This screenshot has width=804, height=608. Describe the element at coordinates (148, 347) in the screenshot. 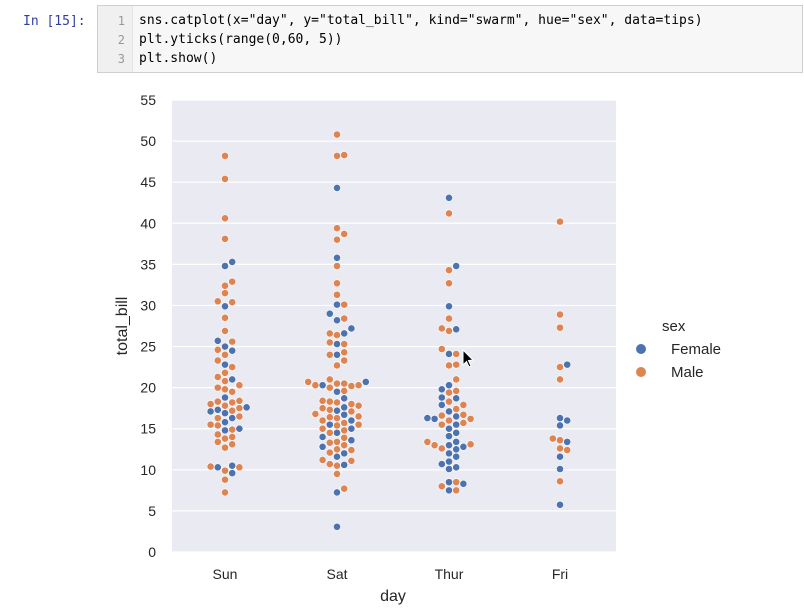

I see `y-tick-label: 25` at that location.